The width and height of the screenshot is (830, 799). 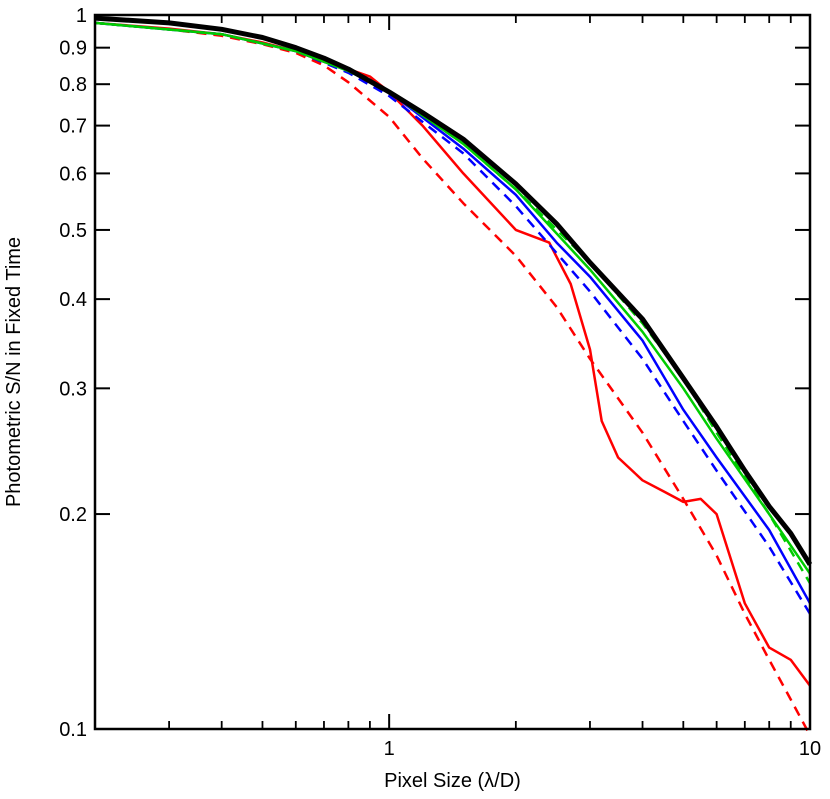 What do you see at coordinates (389, 749) in the screenshot?
I see `x-tick-label: 1` at bounding box center [389, 749].